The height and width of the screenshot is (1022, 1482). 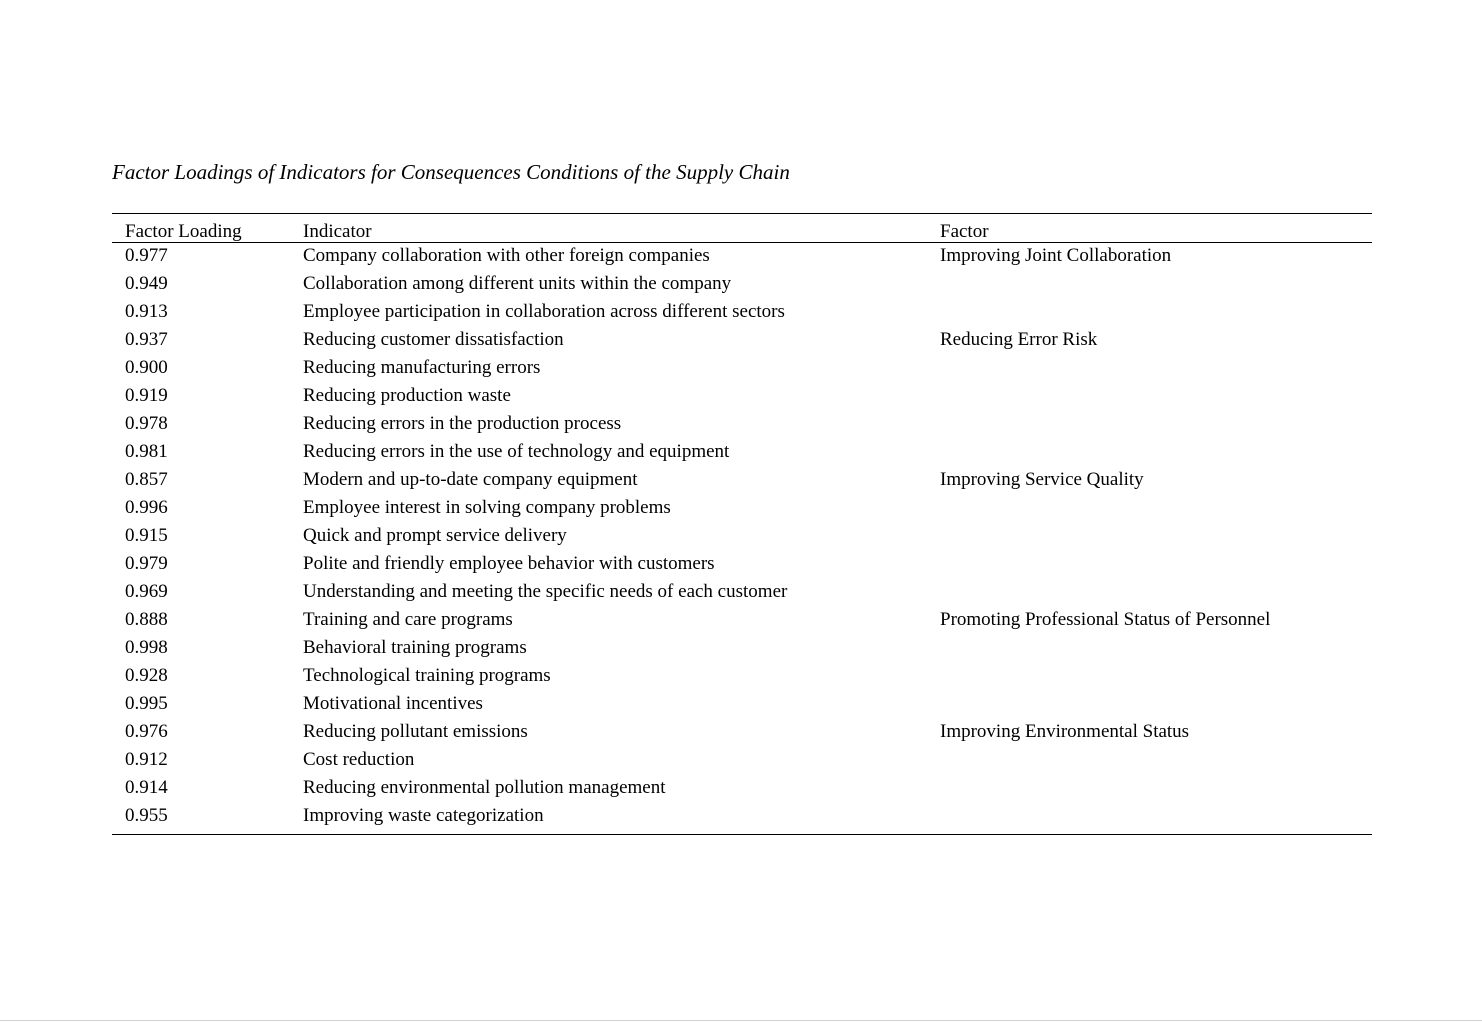 What do you see at coordinates (408, 619) in the screenshot?
I see `cell-indicator: Training and care programs` at bounding box center [408, 619].